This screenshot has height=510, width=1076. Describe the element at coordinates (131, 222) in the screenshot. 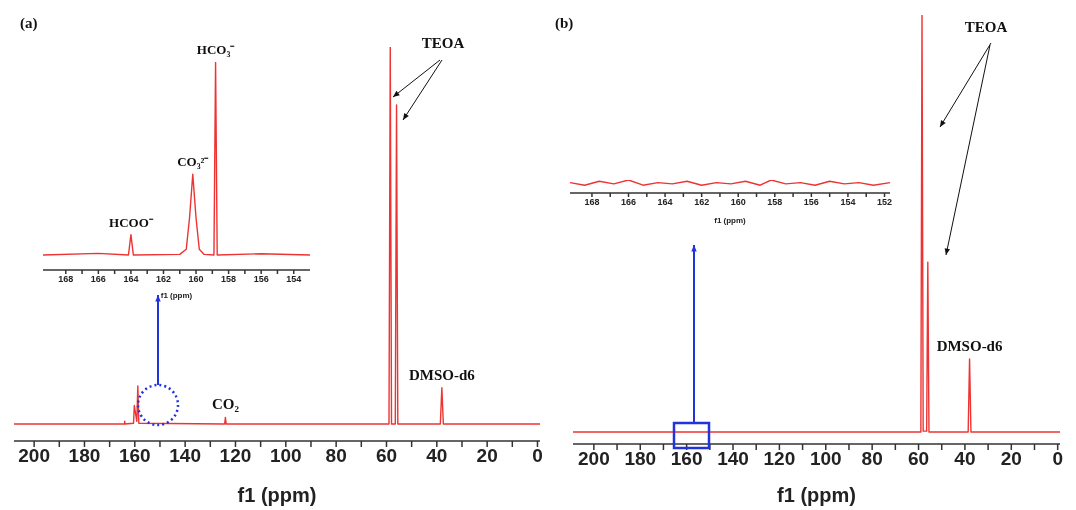

I see `annotation: HCOO⁻` at that location.